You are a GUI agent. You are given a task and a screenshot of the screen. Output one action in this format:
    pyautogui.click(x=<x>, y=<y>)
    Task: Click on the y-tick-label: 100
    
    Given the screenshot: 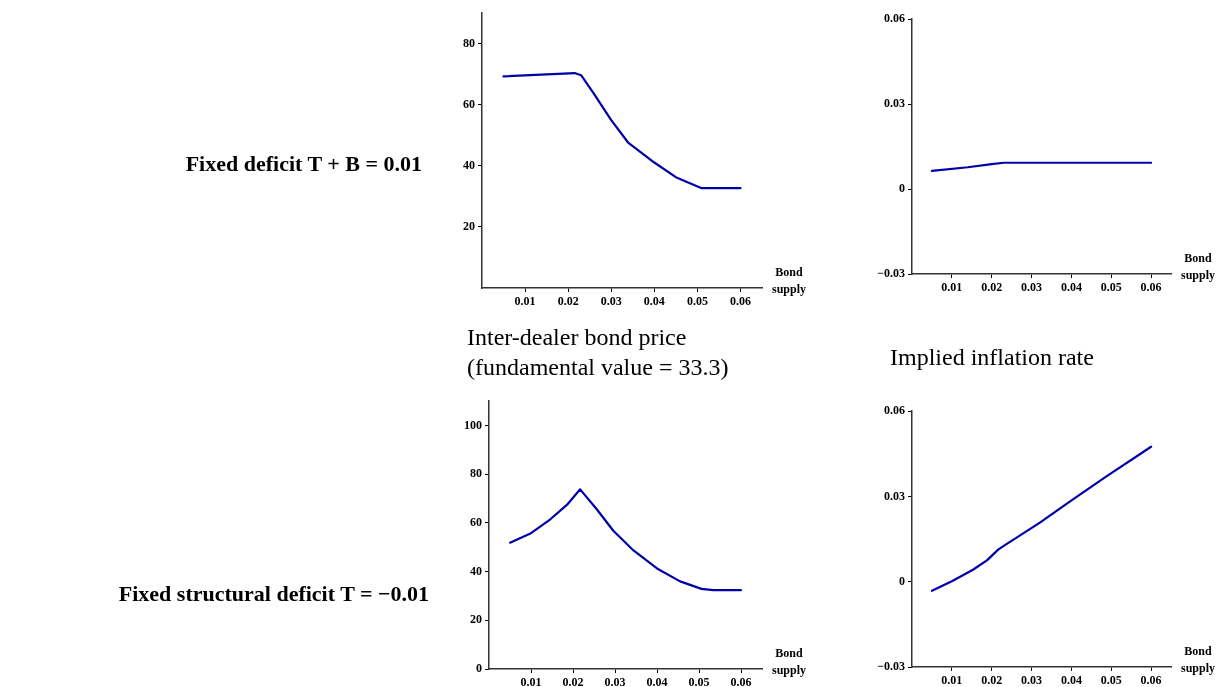 What is the action you would take?
    pyautogui.click(x=473, y=424)
    